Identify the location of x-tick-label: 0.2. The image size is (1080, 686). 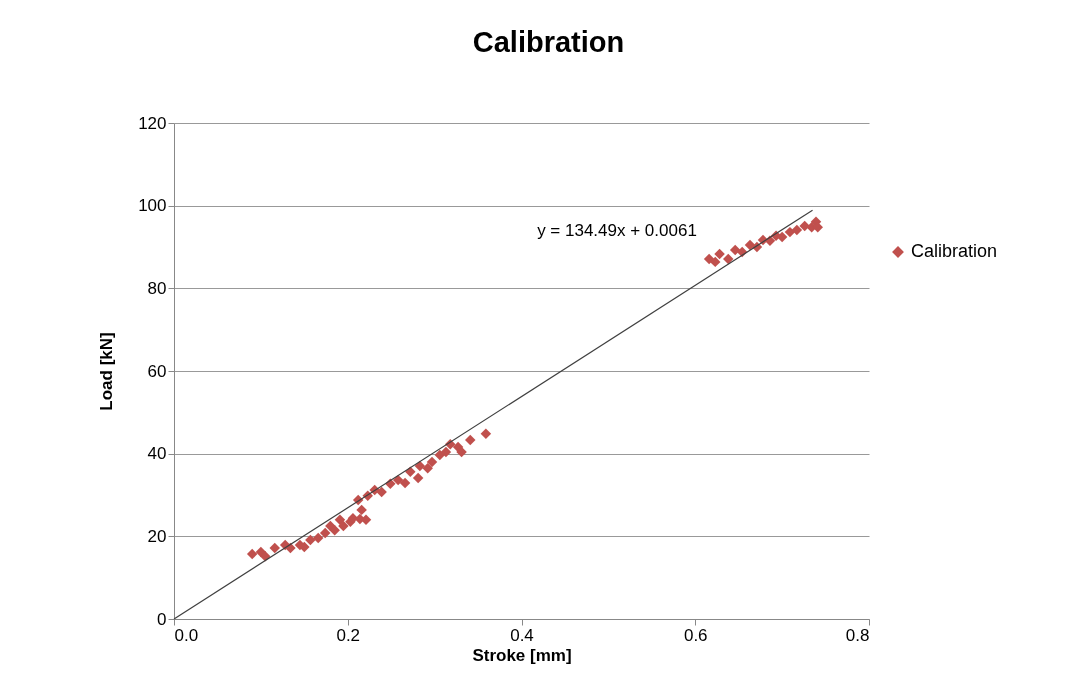
(348, 635).